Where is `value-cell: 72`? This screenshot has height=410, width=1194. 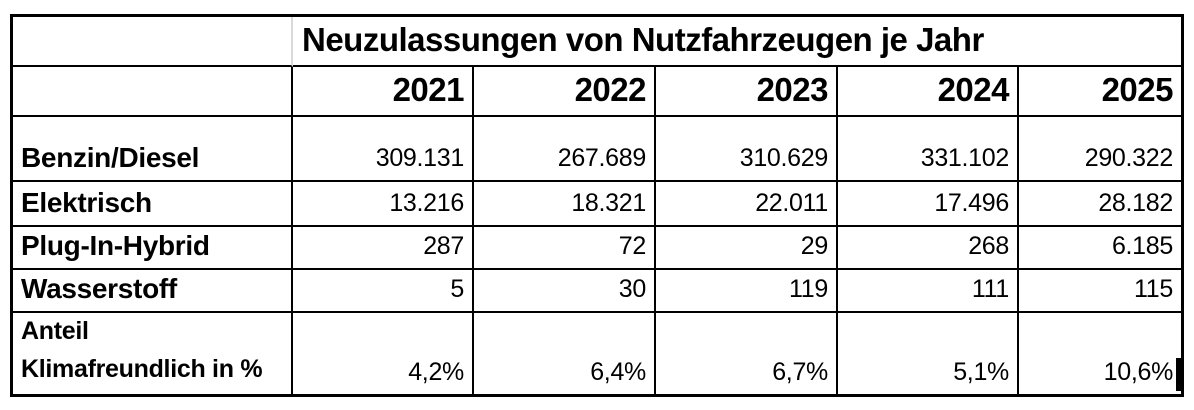 value-cell: 72 is located at coordinates (565, 248).